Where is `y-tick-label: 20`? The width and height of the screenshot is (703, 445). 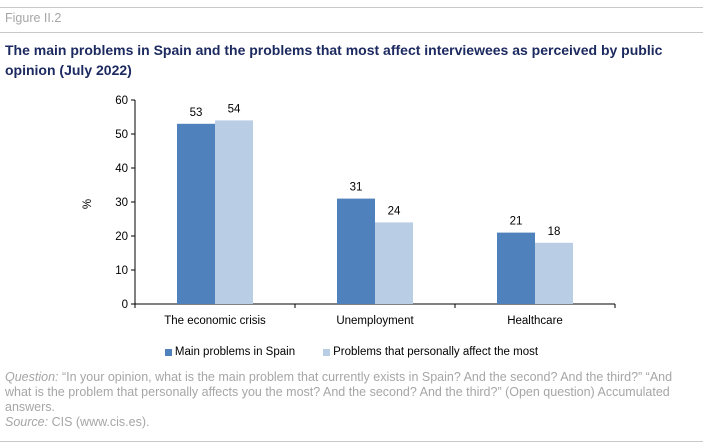 y-tick-label: 20 is located at coordinates (121, 237).